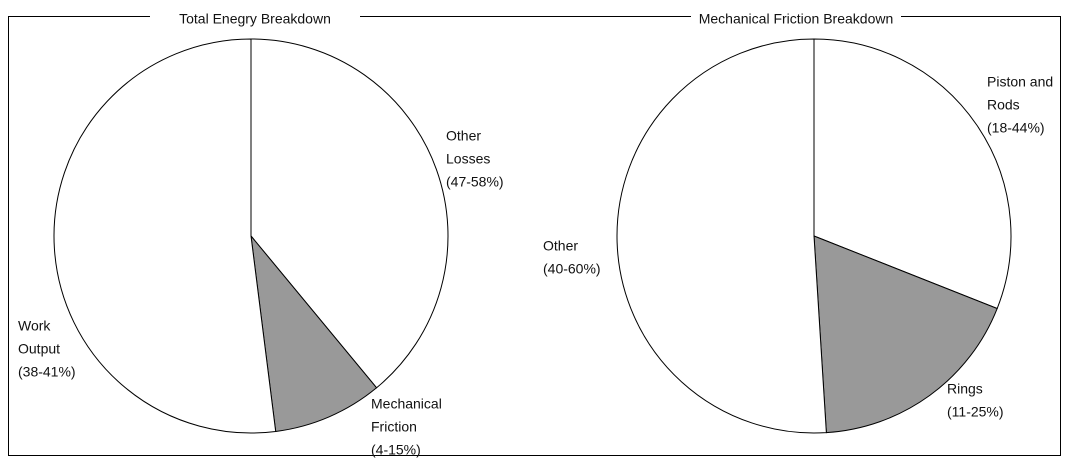 The height and width of the screenshot is (460, 1068). I want to click on chart-title: Total Enegry Breakdown, so click(255, 19).